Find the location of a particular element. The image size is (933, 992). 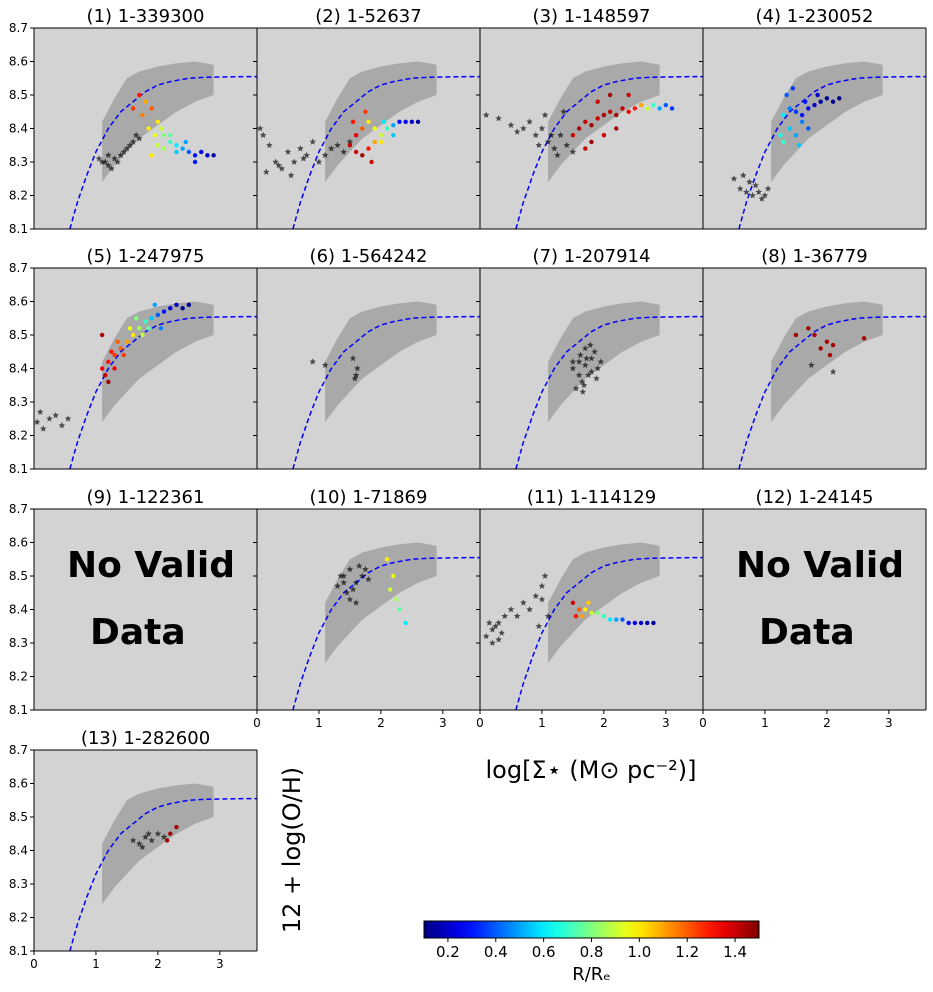

panel-title: (6) 1-564242 is located at coordinates (369, 256).